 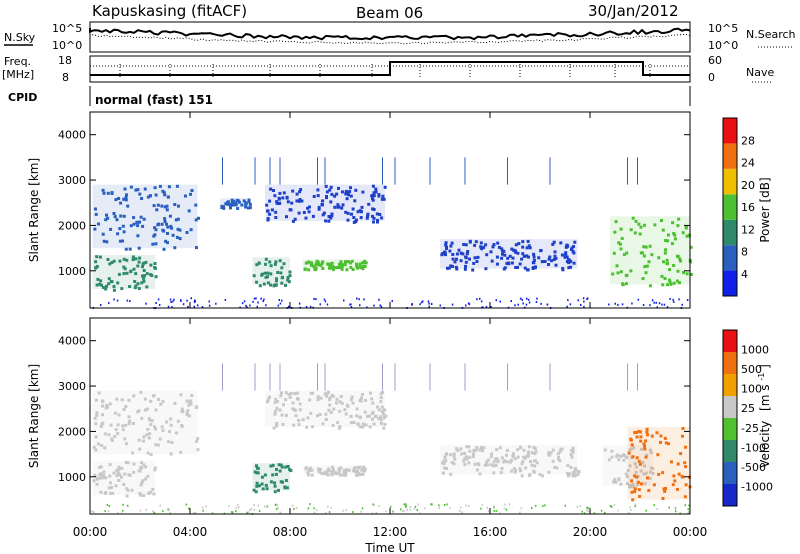 I want to click on x-tick-label-5: 20:00, so click(x=590, y=532).